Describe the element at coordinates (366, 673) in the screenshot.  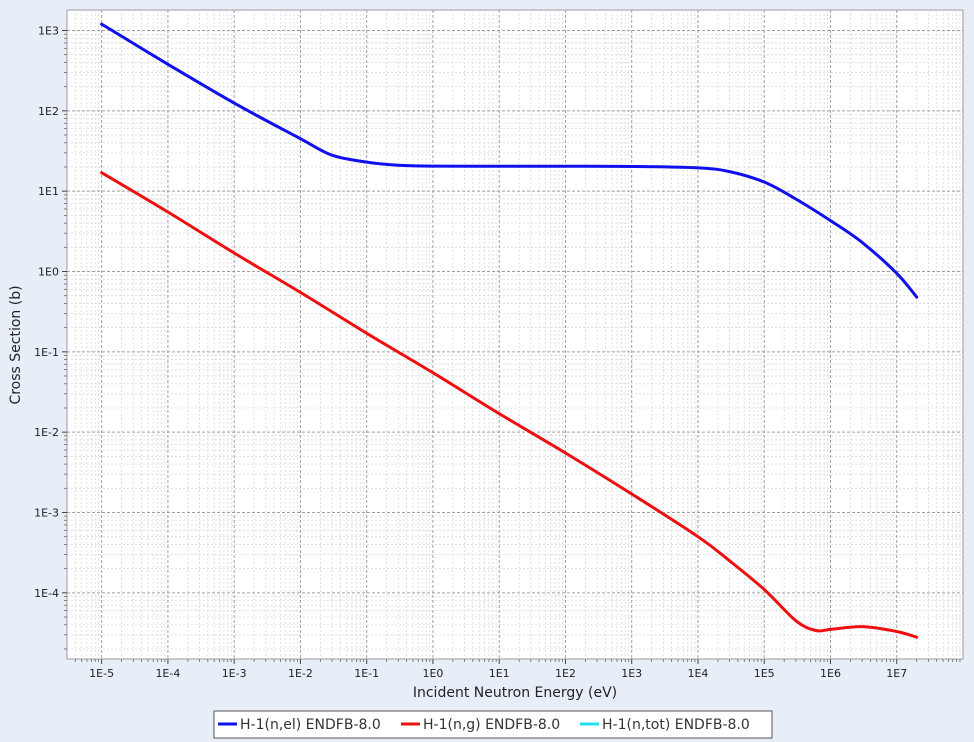
I see `x-tick-label: 1E-1` at that location.